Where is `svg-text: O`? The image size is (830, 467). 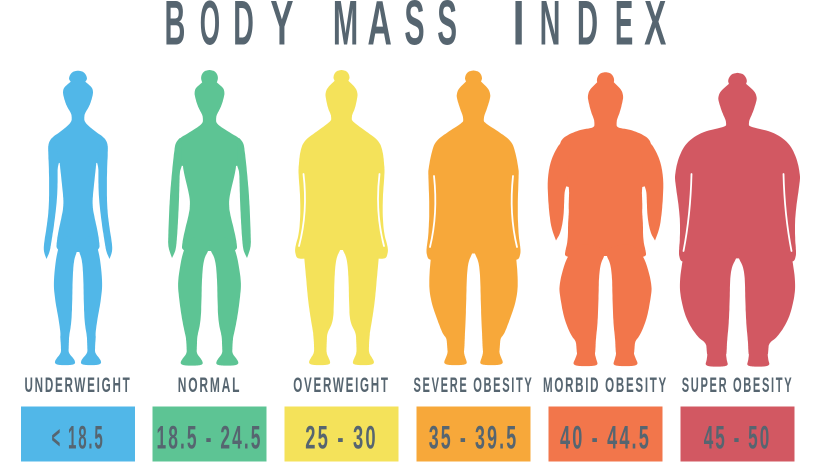
svg-text: O is located at coordinates (210, 29).